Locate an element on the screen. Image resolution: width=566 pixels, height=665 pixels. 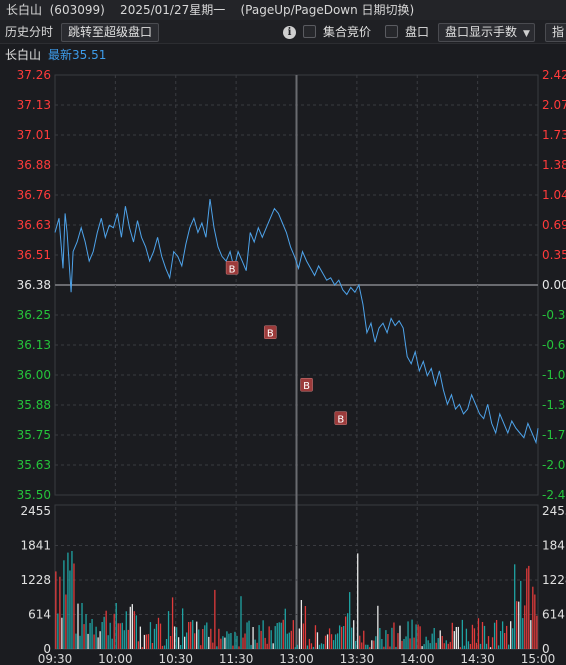
orderbook-checkbox is located at coordinates (391, 31).